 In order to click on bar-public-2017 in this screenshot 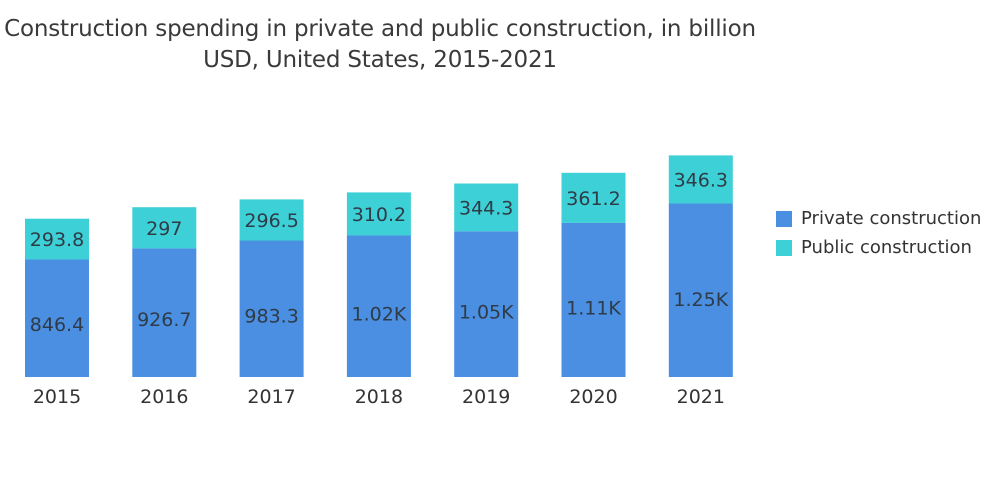, I will do `click(271, 220)`.